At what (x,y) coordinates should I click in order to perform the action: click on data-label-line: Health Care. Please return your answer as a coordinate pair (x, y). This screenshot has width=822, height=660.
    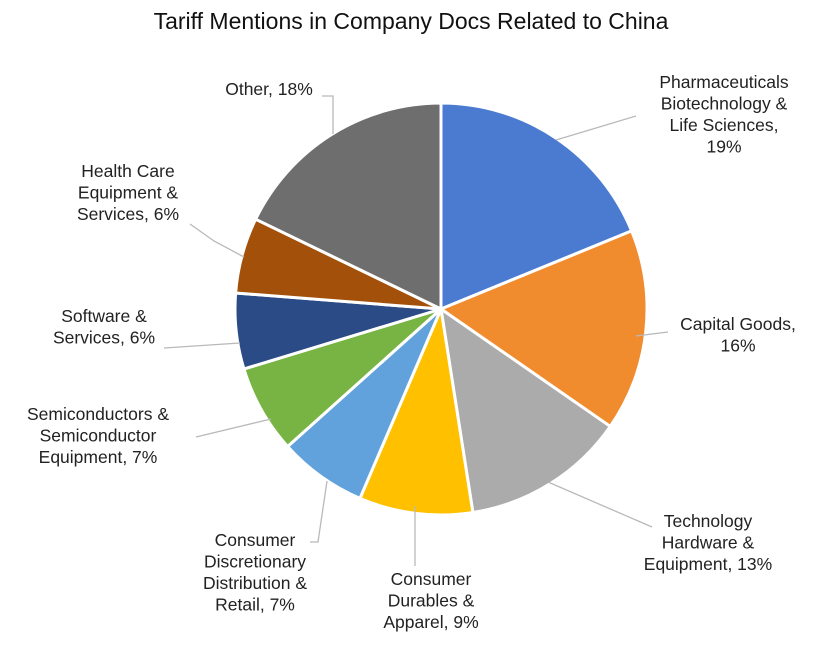
    Looking at the image, I should click on (127, 171).